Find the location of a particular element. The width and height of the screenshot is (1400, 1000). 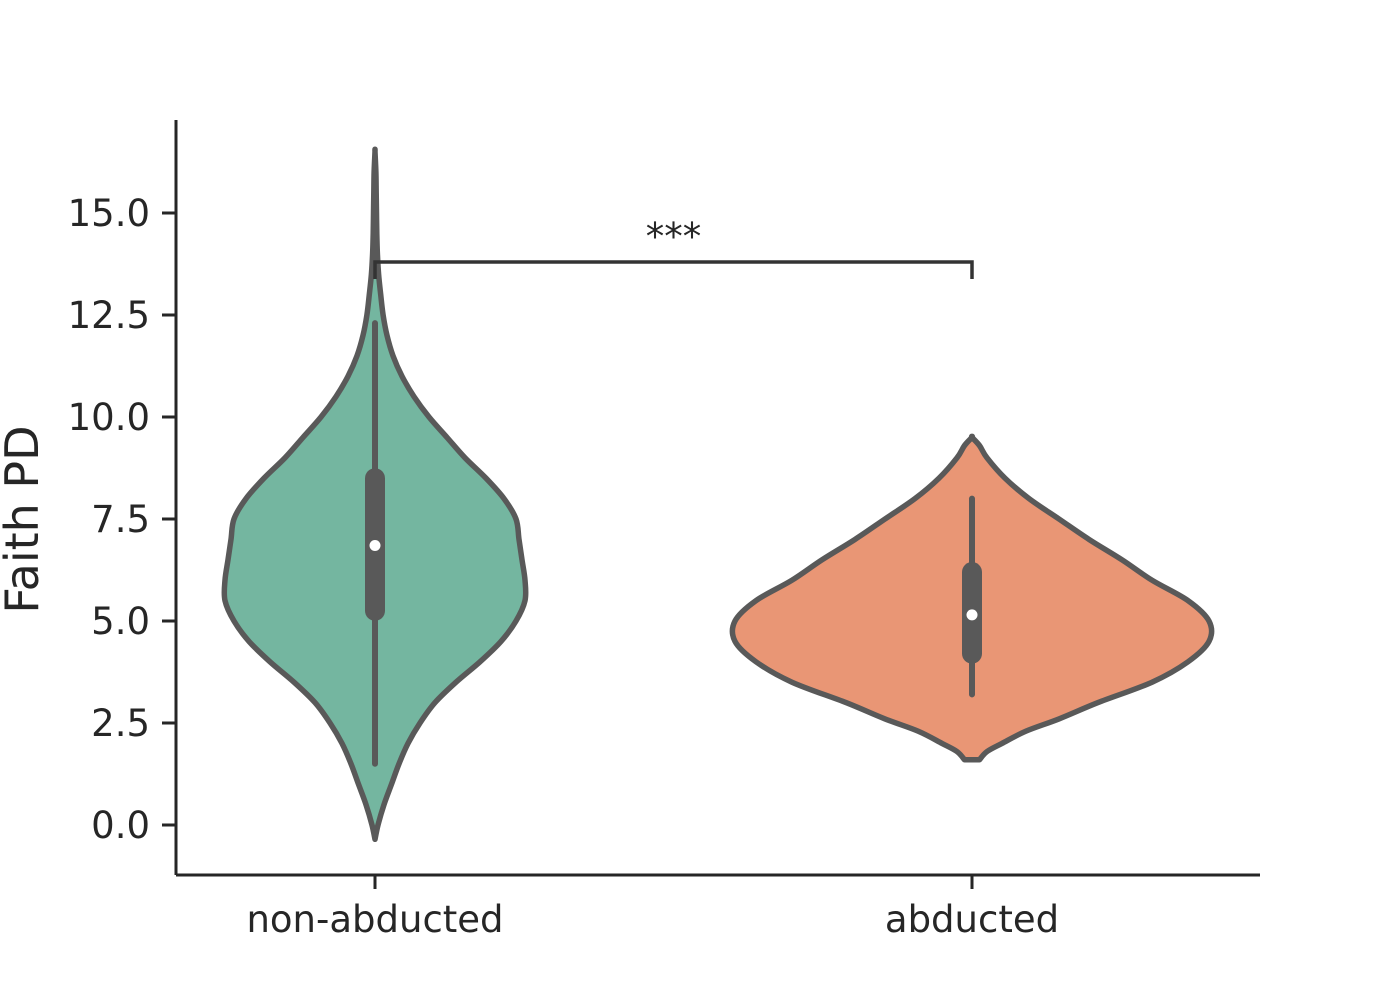

significance-label: *** is located at coordinates (674, 236).